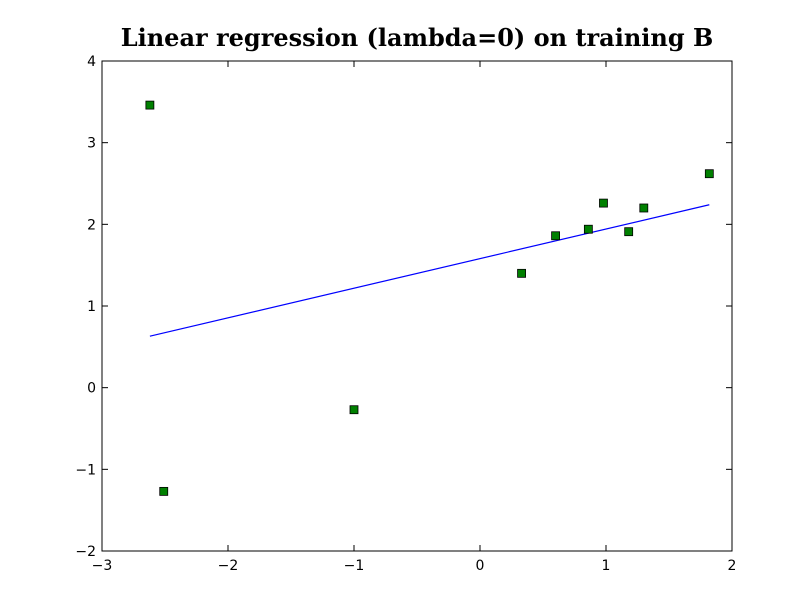 Image resolution: width=812 pixels, height=612 pixels. Describe the element at coordinates (85, 552) in the screenshot. I see `y-tick-label: −2` at that location.